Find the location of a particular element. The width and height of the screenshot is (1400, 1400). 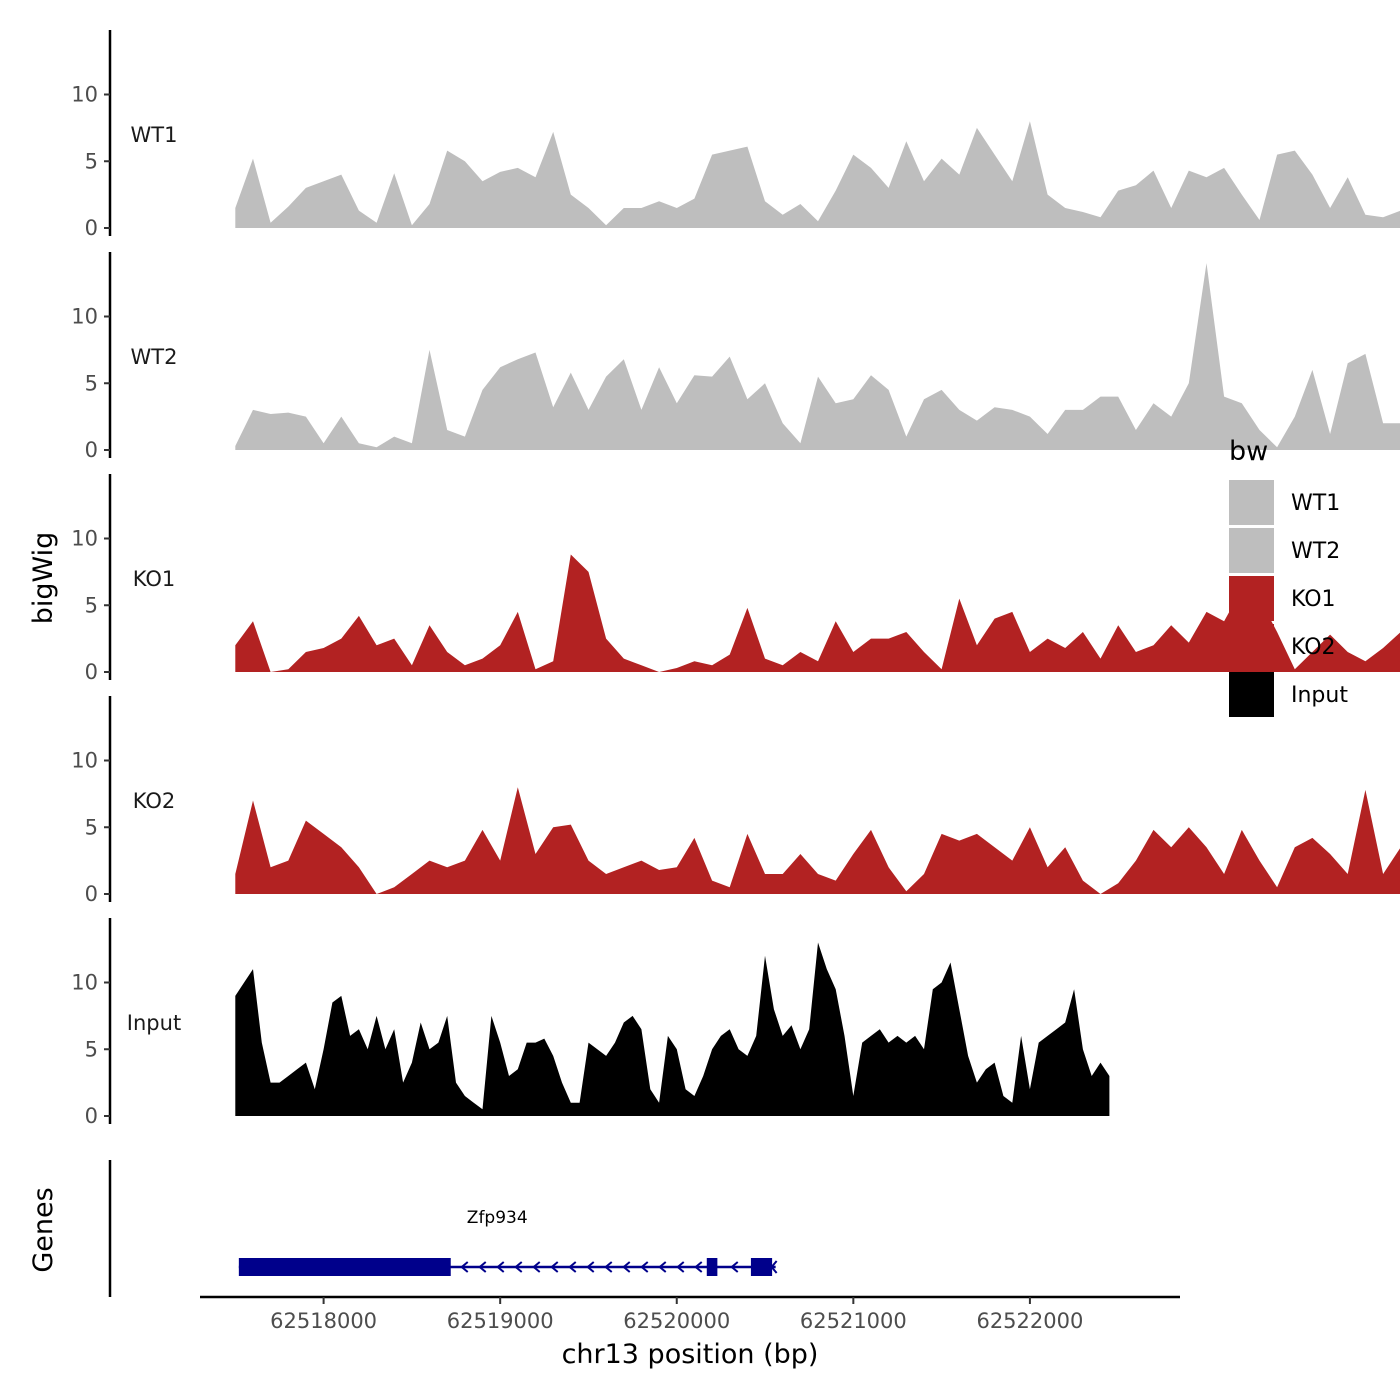

legend-keys is located at coordinates (1251, 598).